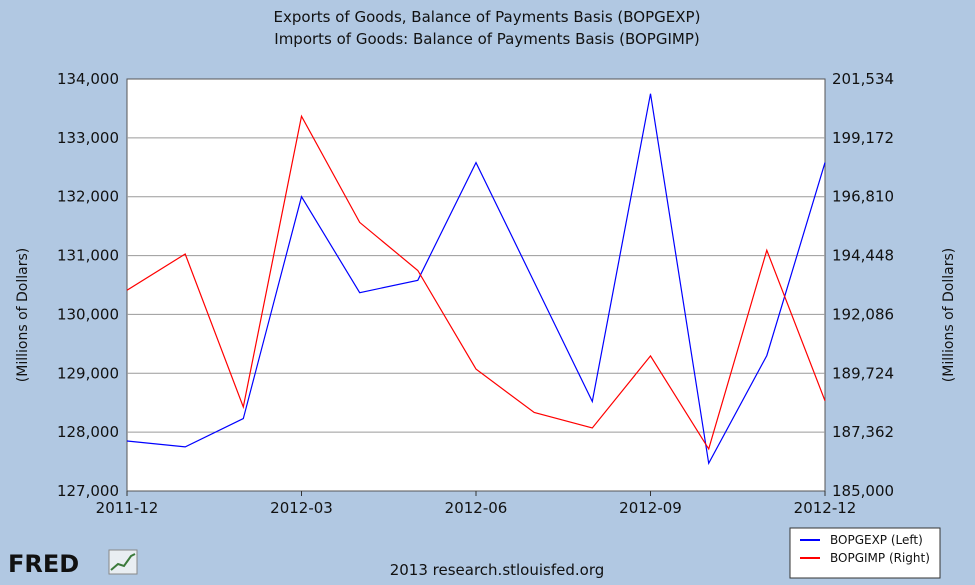 This screenshot has width=975, height=585. I want to click on left-tick-label: 128,000, so click(88, 432).